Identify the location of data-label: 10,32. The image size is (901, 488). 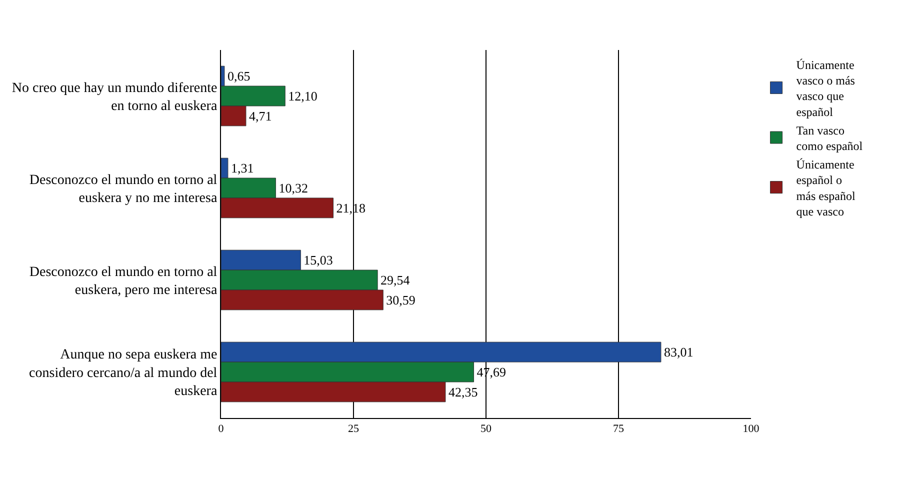
(293, 188).